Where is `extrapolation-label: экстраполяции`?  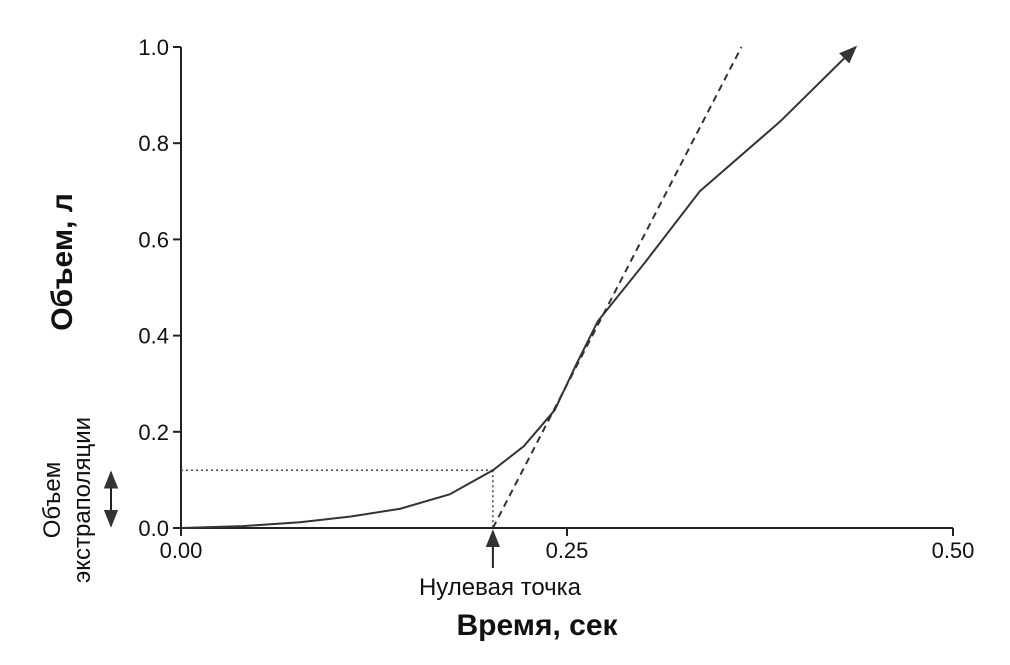 extrapolation-label: экстраполяции is located at coordinates (82, 500).